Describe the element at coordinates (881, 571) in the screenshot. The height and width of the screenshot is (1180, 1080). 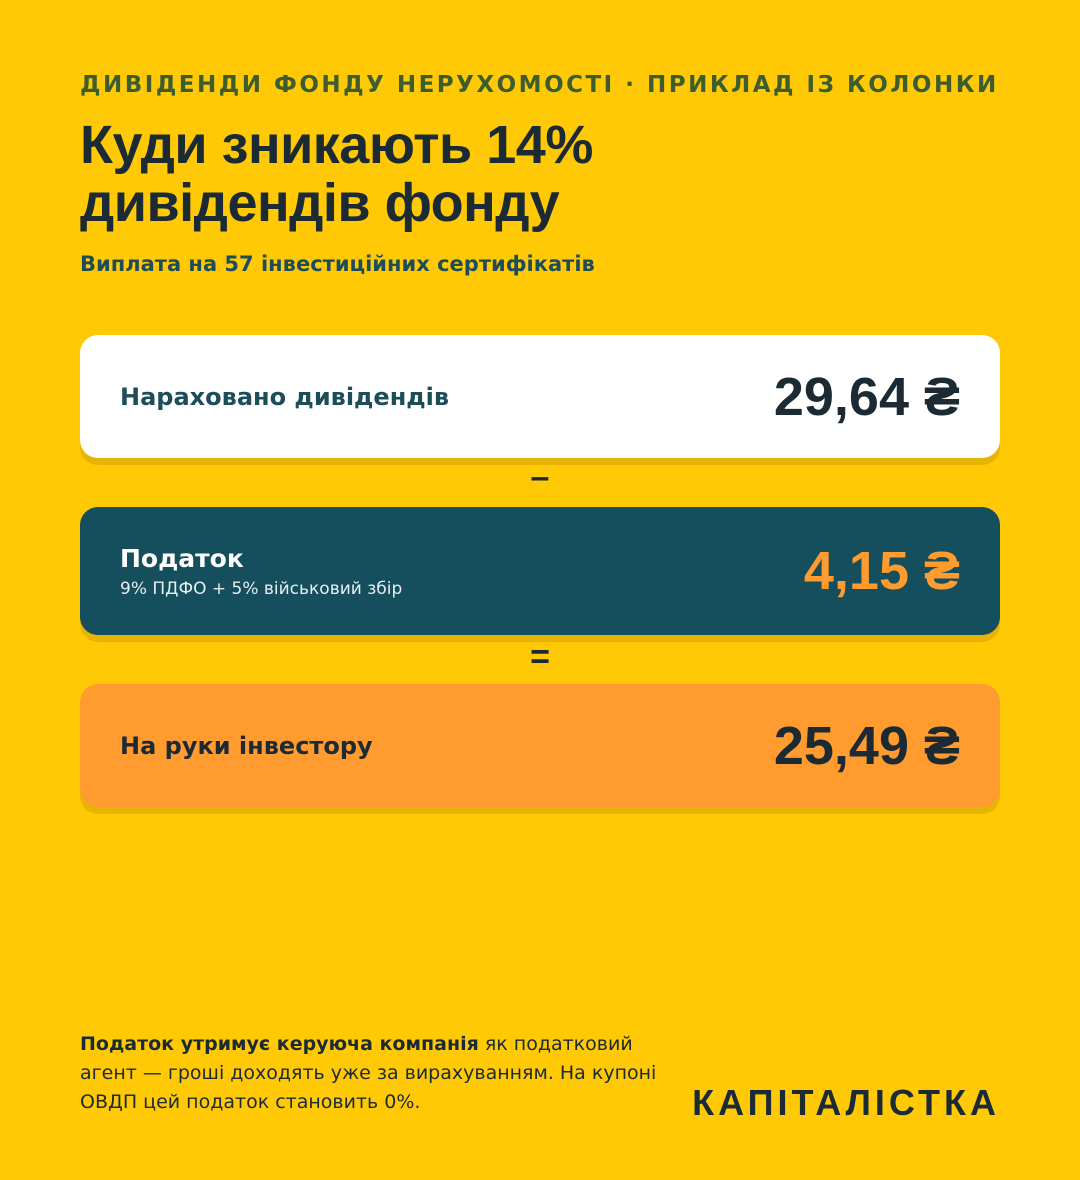
I see `tax-amount: 4,15 ₴` at that location.